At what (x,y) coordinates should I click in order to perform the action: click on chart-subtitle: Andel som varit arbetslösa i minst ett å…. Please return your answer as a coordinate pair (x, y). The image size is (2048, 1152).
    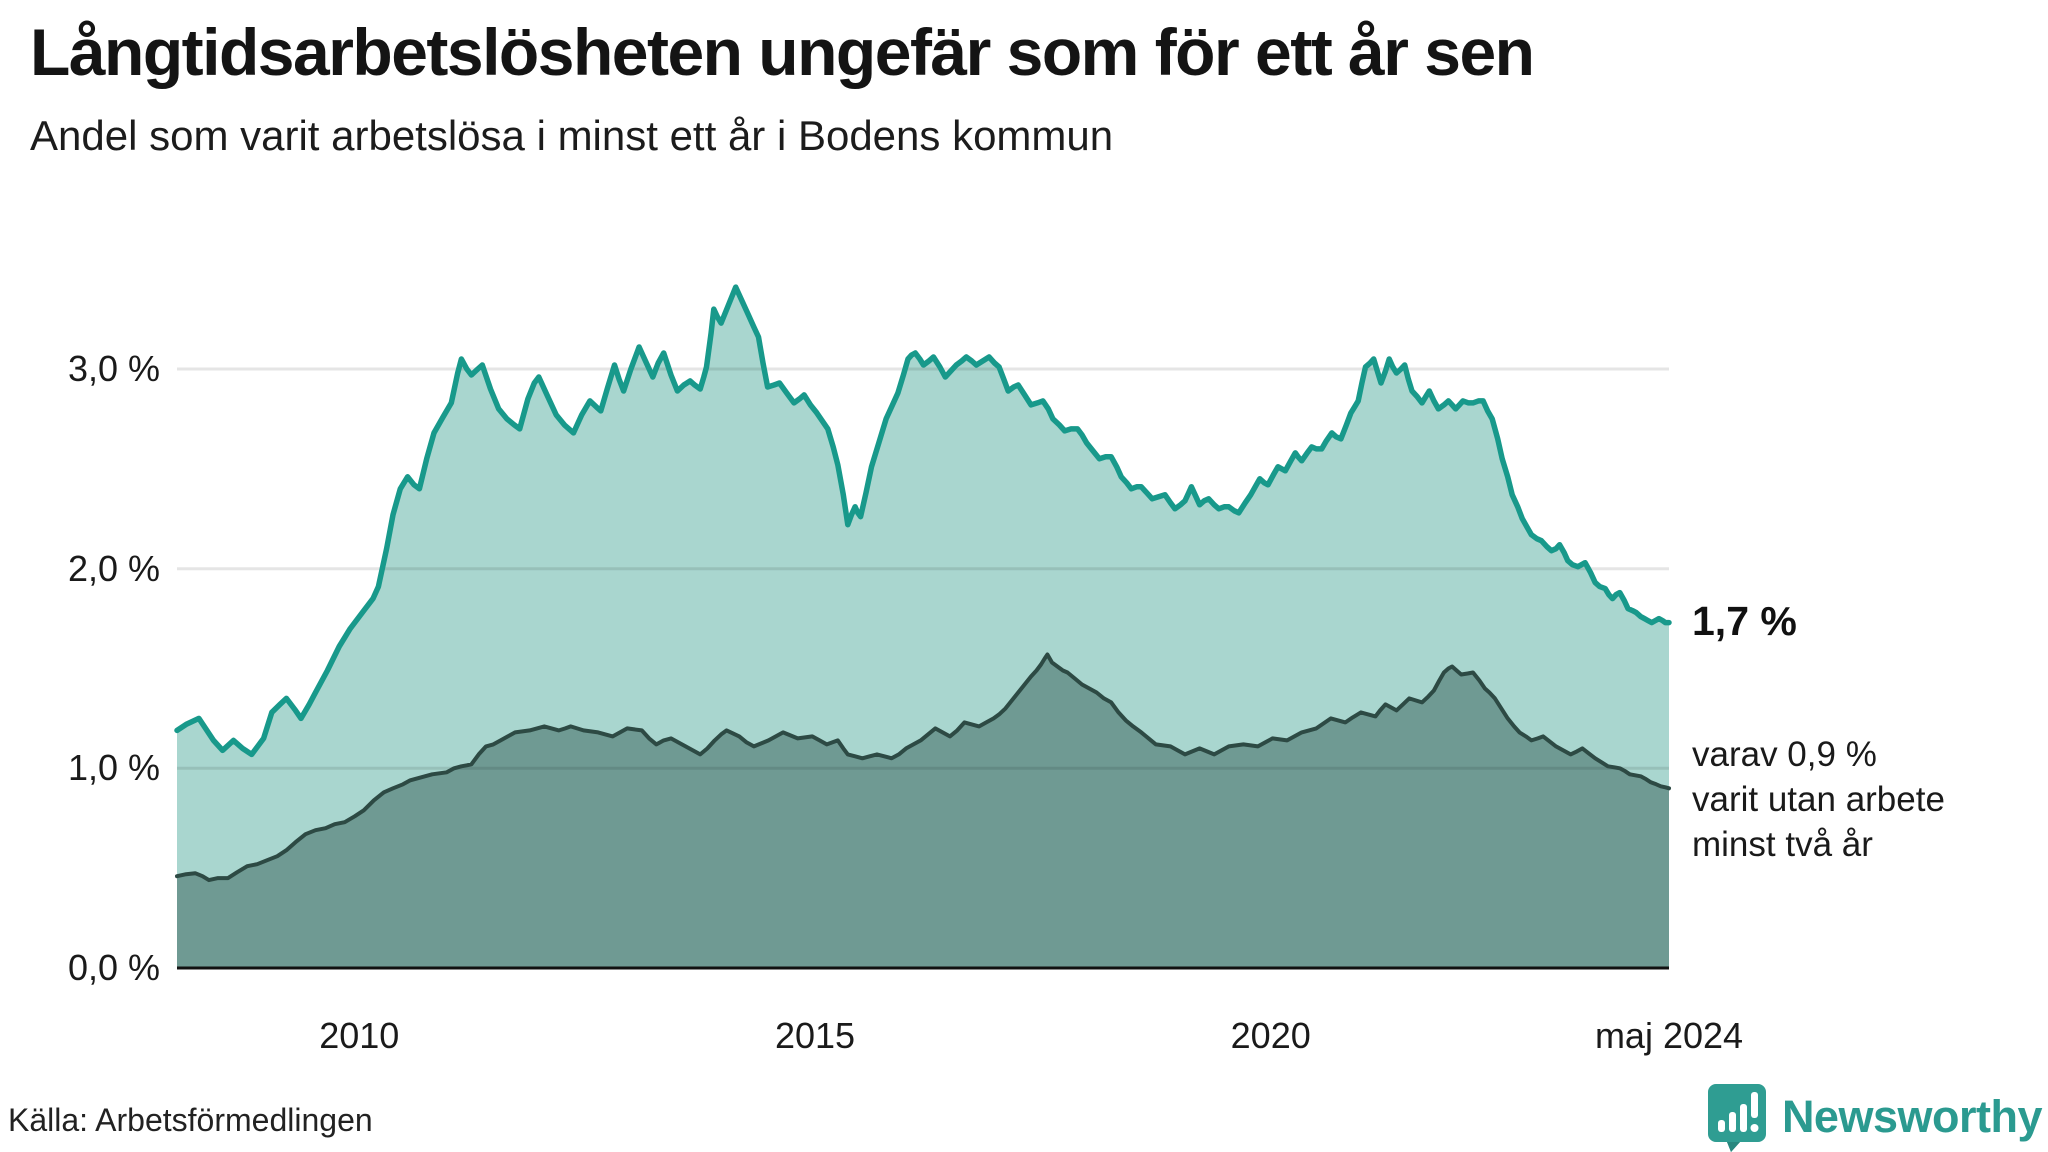
    Looking at the image, I should click on (572, 135).